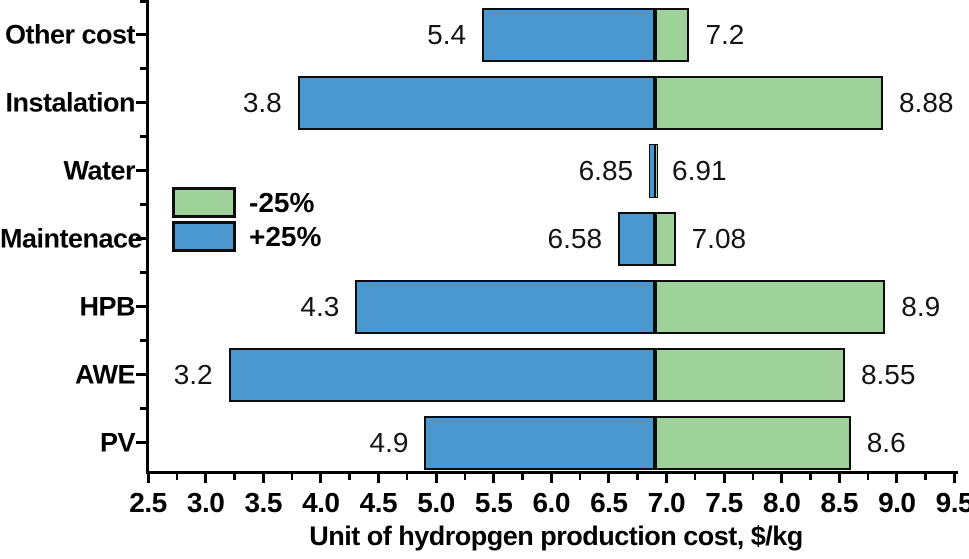 The width and height of the screenshot is (969, 559). I want to click on value-label-high: 8.9, so click(921, 306).